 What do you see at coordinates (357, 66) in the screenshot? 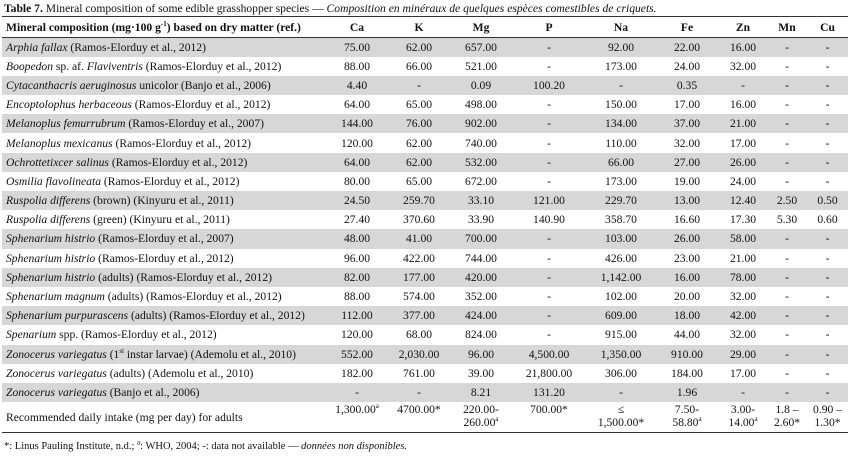
I see `value-cell: 88.00` at bounding box center [357, 66].